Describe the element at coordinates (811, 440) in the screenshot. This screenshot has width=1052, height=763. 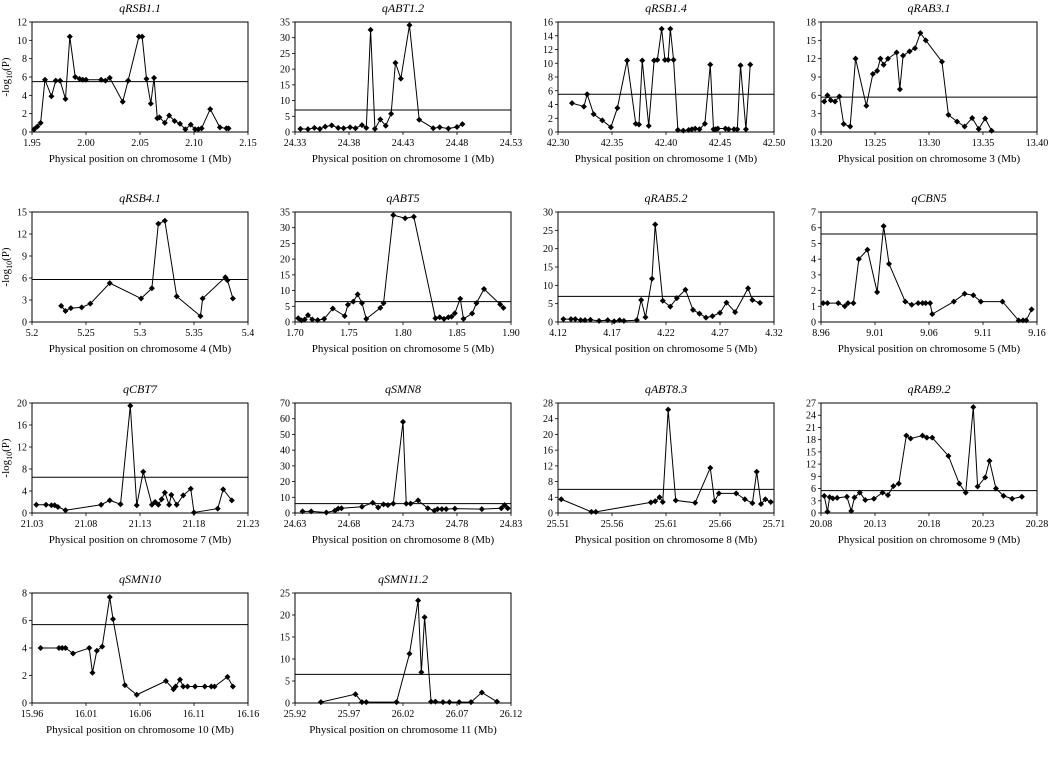
I see `y-tick-label: 18` at that location.